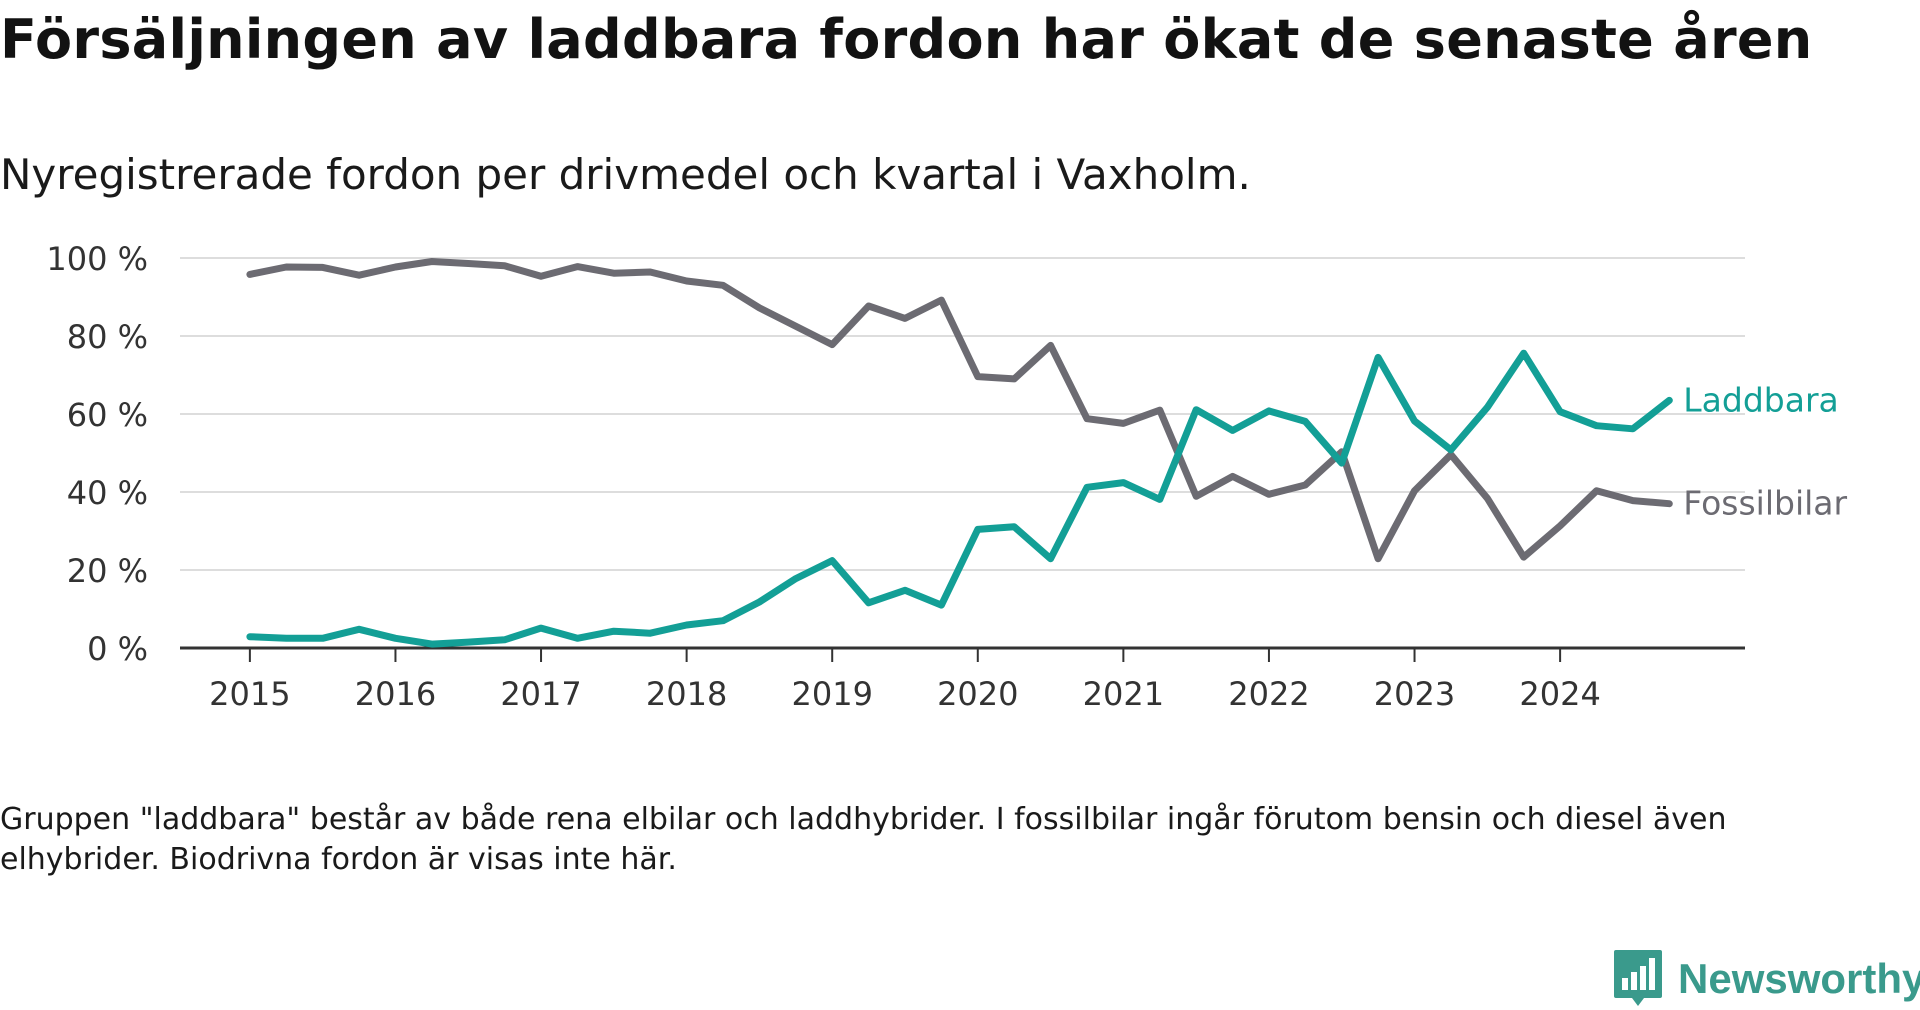 The width and height of the screenshot is (1920, 1010). I want to click on x-tick-label: 2020, so click(977, 694).